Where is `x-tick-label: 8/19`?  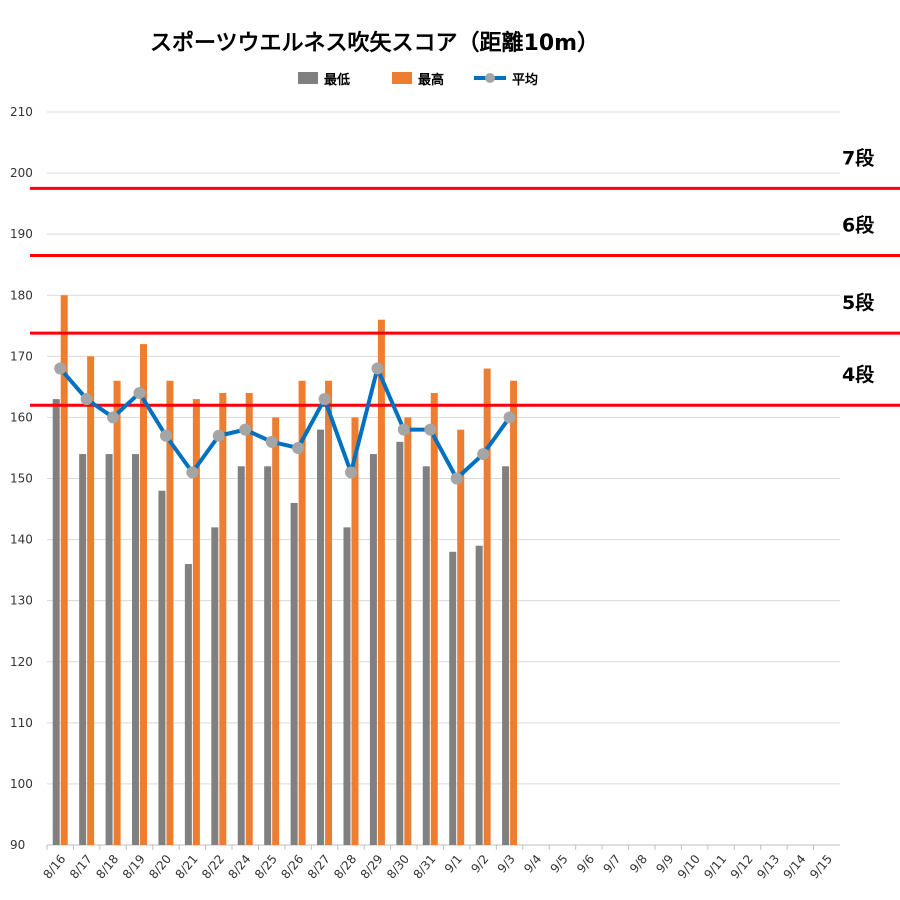
x-tick-label: 8/19 is located at coordinates (134, 867).